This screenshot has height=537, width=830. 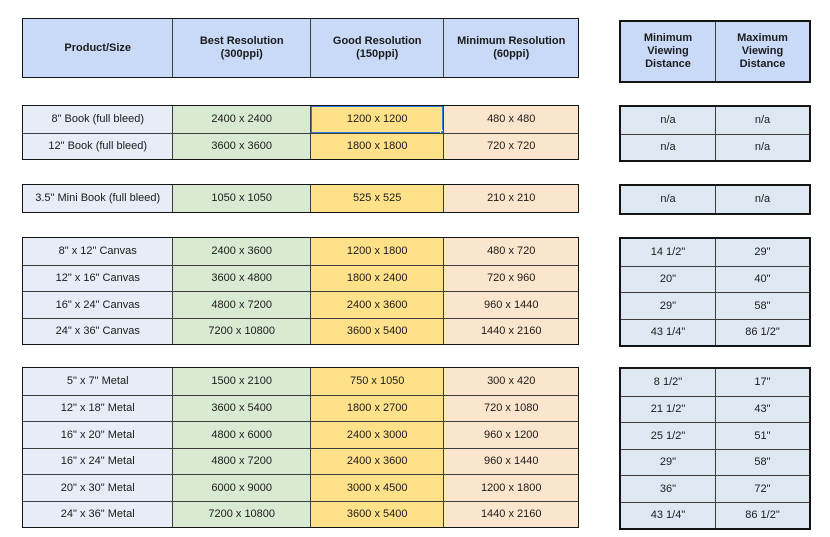 What do you see at coordinates (98, 119) in the screenshot?
I see `product-size-cell: 8" Book (full bleed)` at bounding box center [98, 119].